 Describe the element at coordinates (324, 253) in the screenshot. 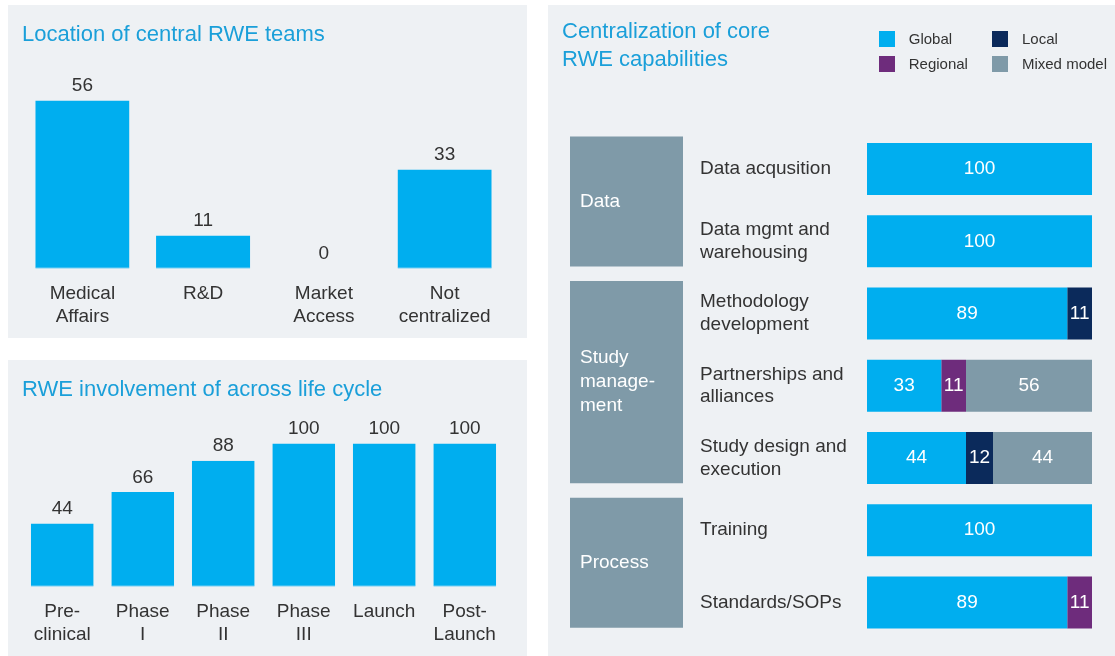

I see `data-label: 0` at that location.